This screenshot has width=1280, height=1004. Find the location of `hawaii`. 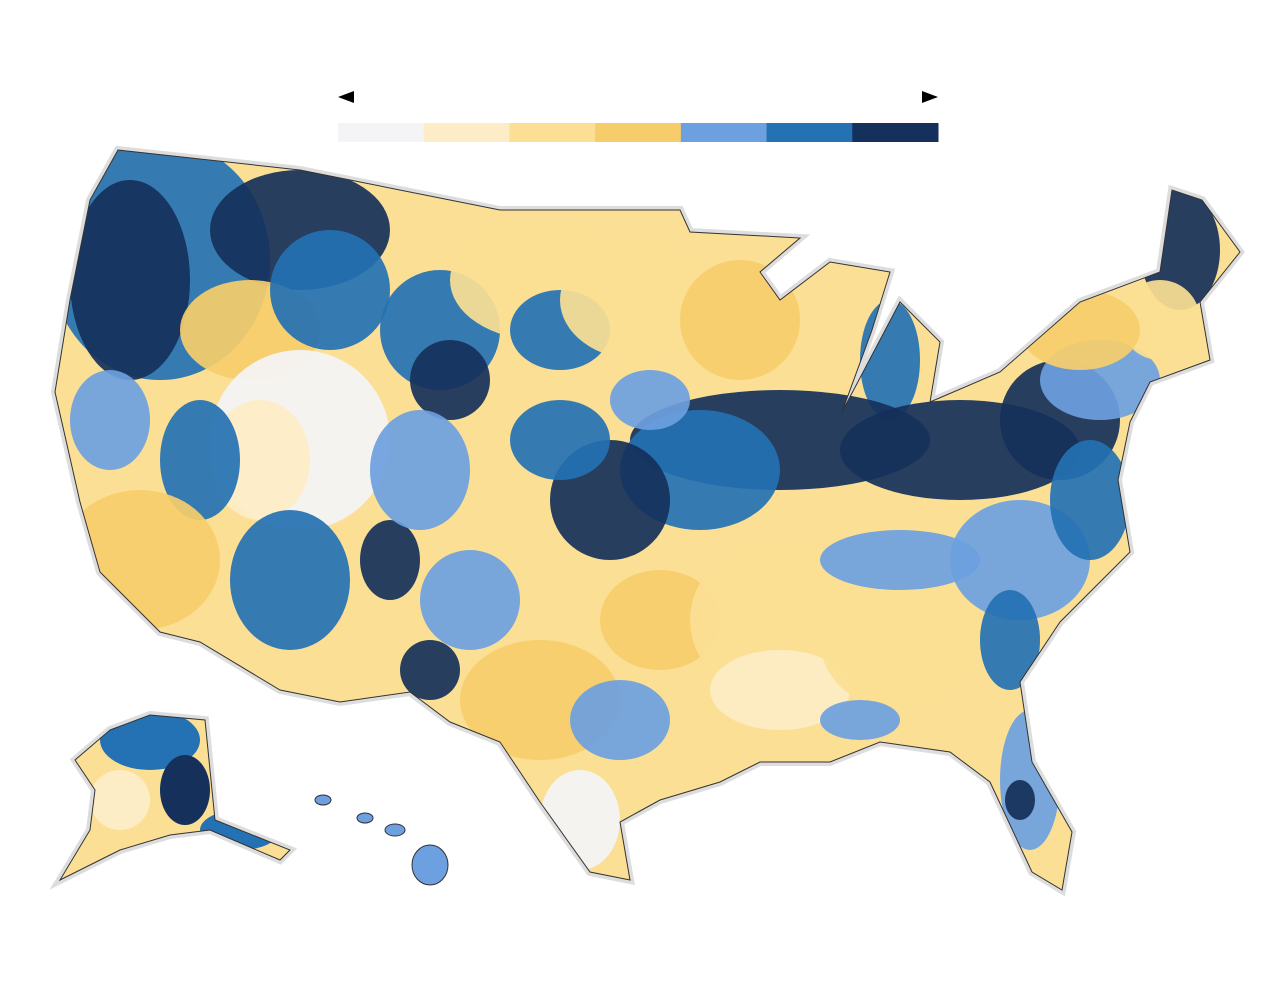

hawaii is located at coordinates (381, 840).